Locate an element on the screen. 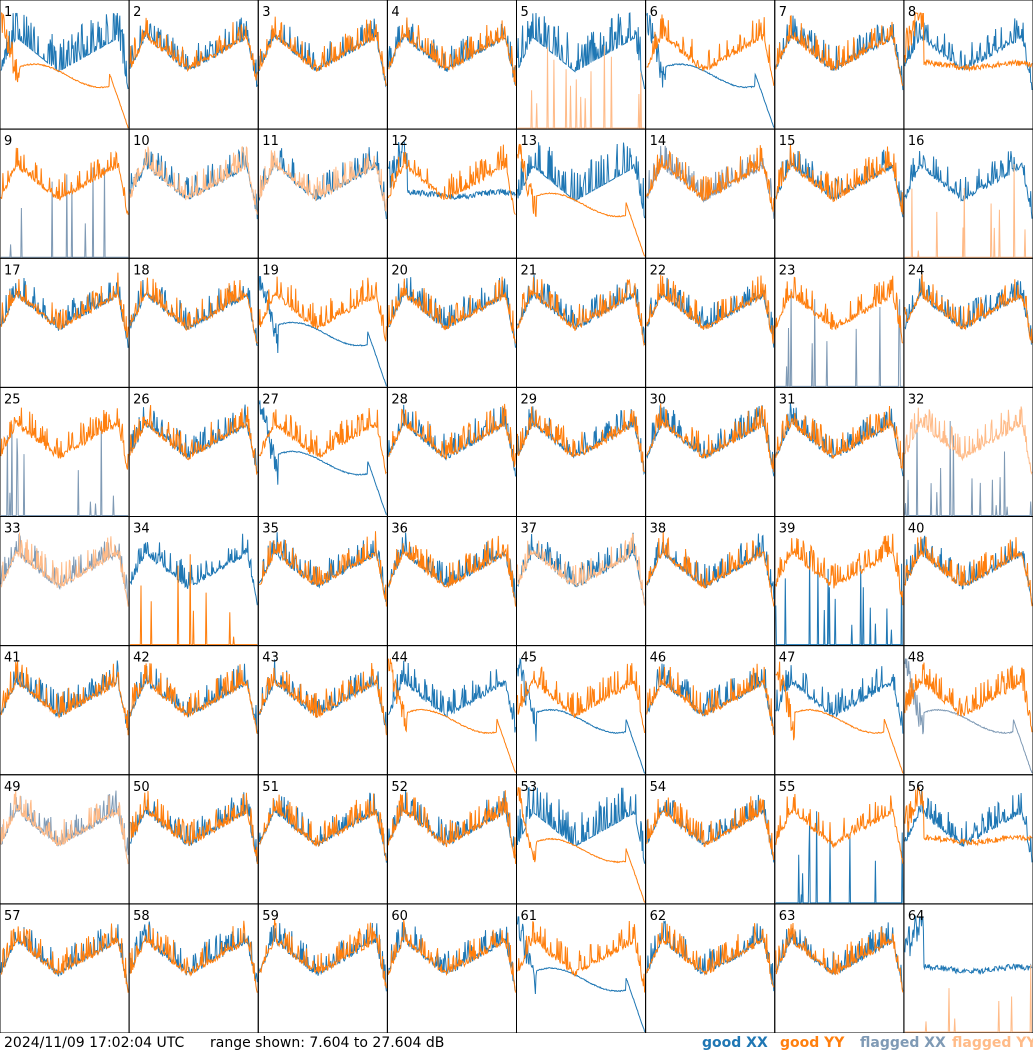 This screenshot has width=1033, height=1053. tile-26: 26 is located at coordinates (193, 451).